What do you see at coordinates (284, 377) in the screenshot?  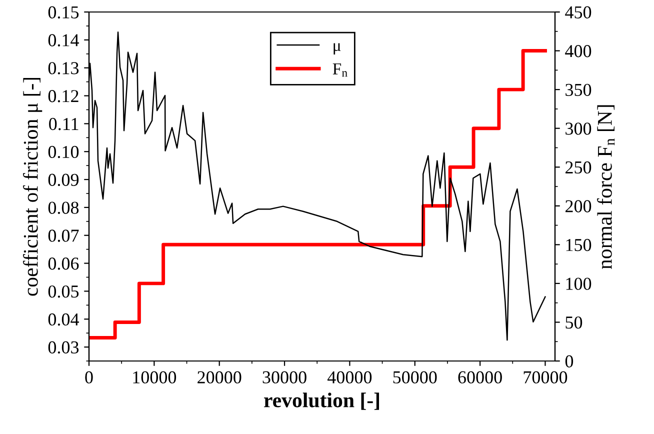 I see `x-tick-label: 30000` at bounding box center [284, 377].